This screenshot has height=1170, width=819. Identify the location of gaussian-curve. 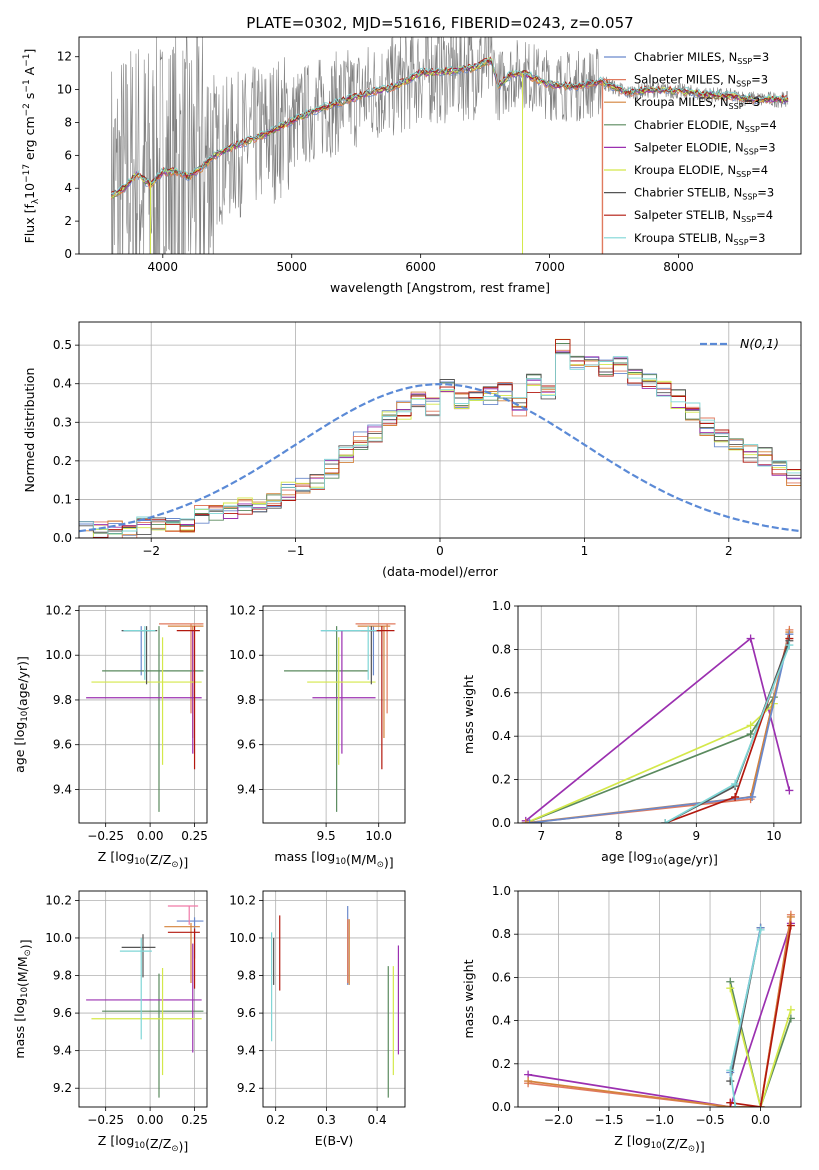
(440, 457).